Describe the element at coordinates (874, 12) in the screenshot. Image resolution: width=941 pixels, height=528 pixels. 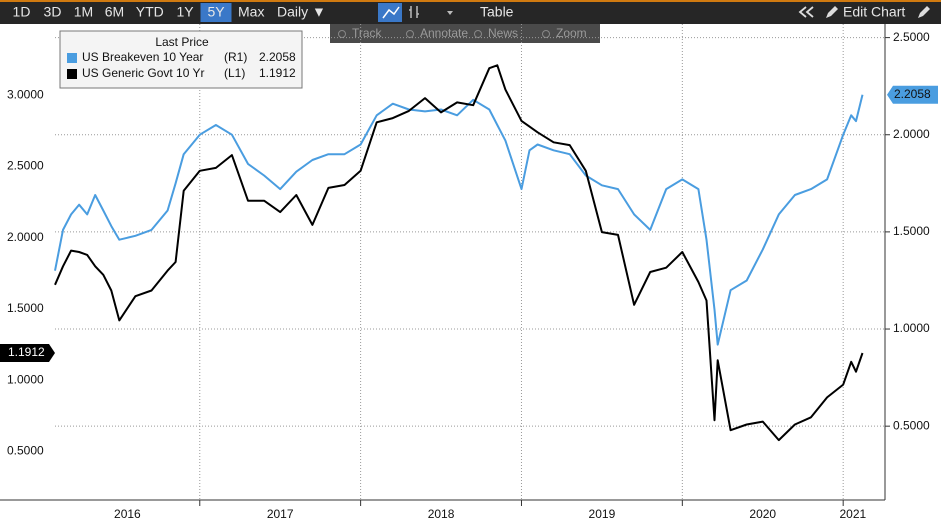
I see `edit-chart-button: Edit Chart` at that location.